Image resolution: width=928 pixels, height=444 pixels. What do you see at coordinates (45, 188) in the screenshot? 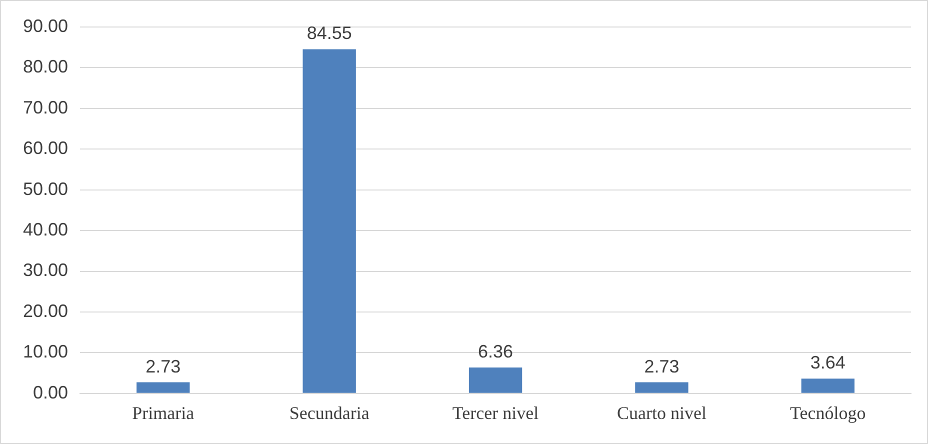
I see `y-tick-label: 50.00` at bounding box center [45, 188].